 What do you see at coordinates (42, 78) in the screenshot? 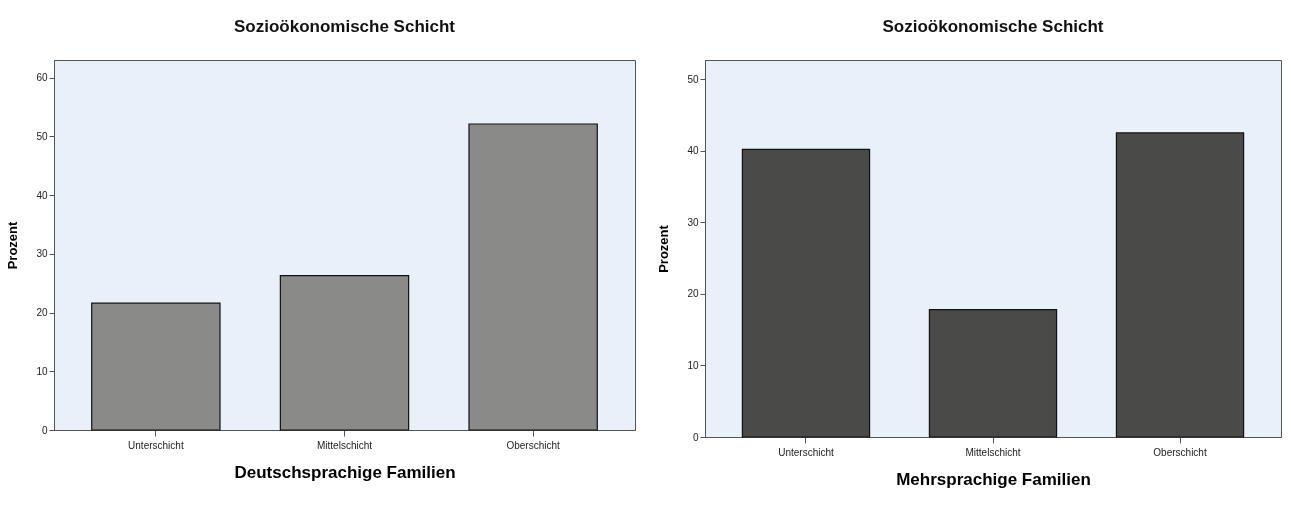
I see `y-tick-label: 60` at bounding box center [42, 78].